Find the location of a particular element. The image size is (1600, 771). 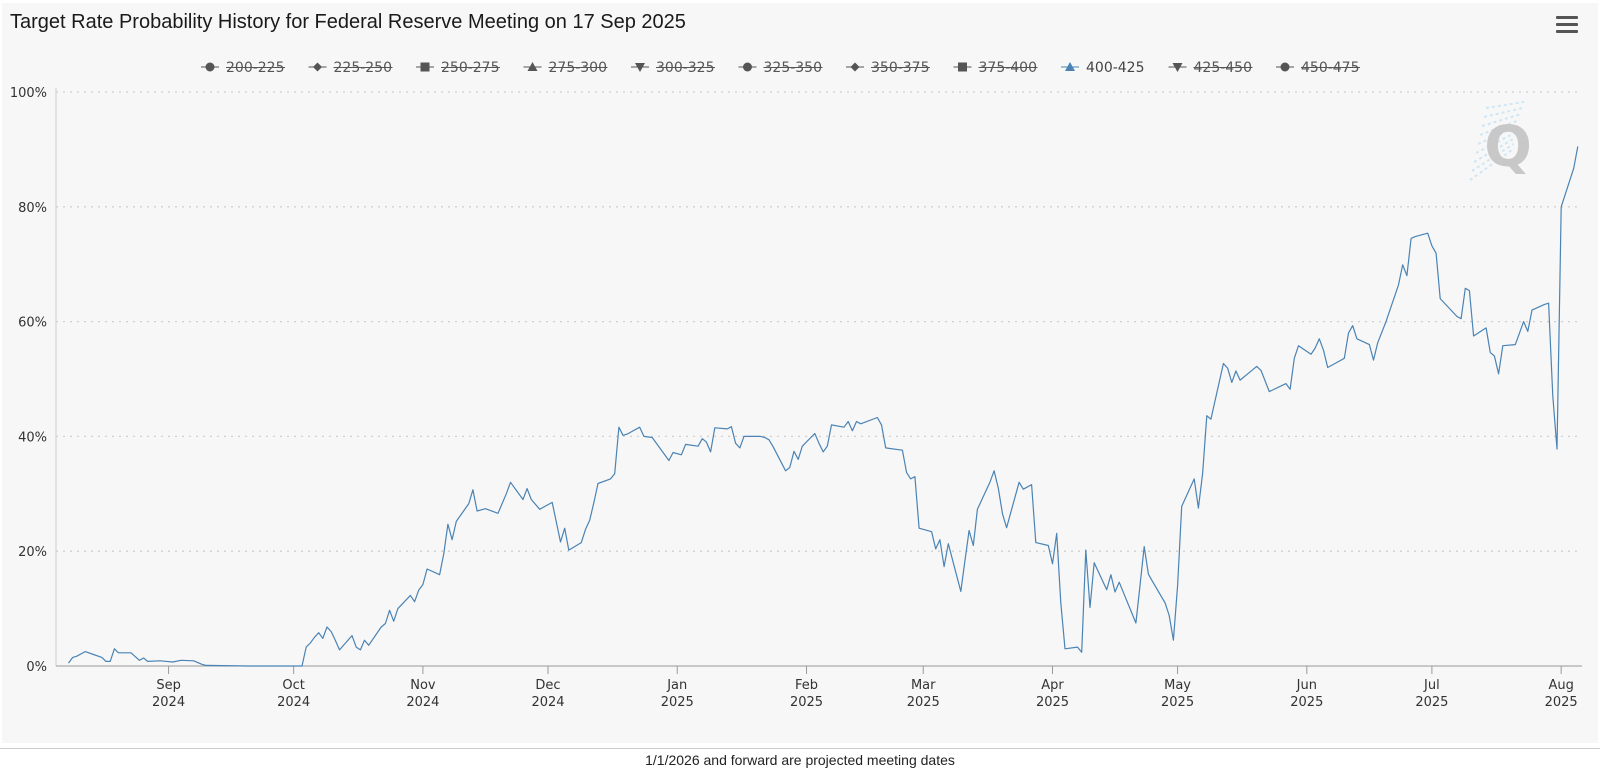

legend-item-225-250: 225-250 is located at coordinates (350, 68).